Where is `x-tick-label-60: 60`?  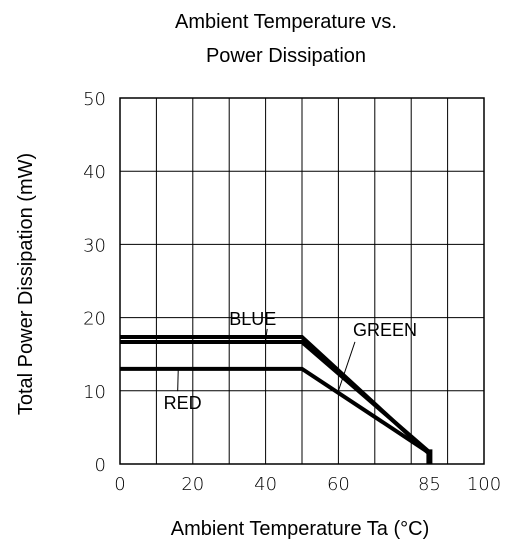 x-tick-label-60: 60 is located at coordinates (338, 484).